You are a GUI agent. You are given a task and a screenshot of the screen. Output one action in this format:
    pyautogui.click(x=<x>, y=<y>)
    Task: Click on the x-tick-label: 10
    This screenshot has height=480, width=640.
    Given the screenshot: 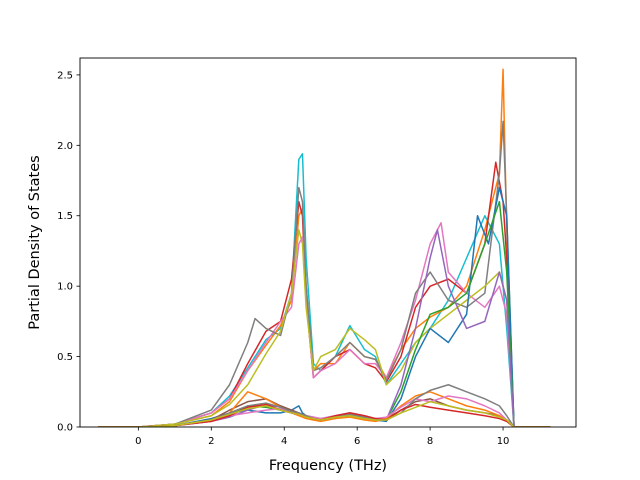 What is the action you would take?
    pyautogui.click(x=503, y=441)
    